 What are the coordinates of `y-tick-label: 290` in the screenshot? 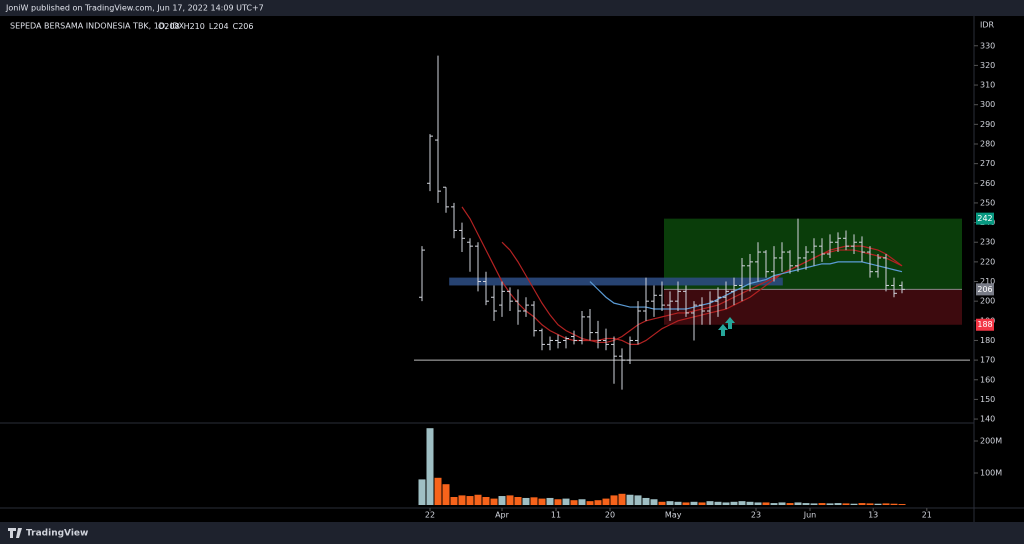 It's located at (987, 124).